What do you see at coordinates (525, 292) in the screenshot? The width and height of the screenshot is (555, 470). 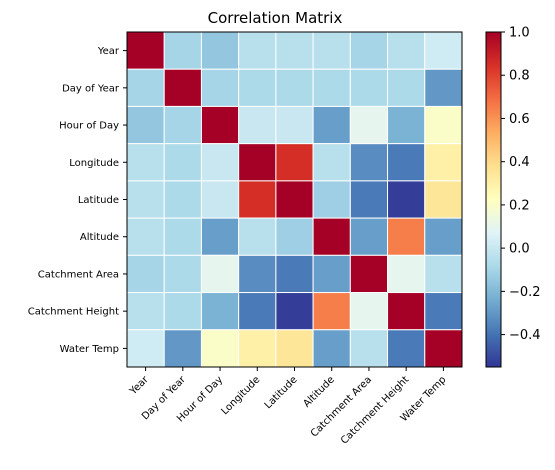 I see `colorbar-tick-label: −0.2` at bounding box center [525, 292].